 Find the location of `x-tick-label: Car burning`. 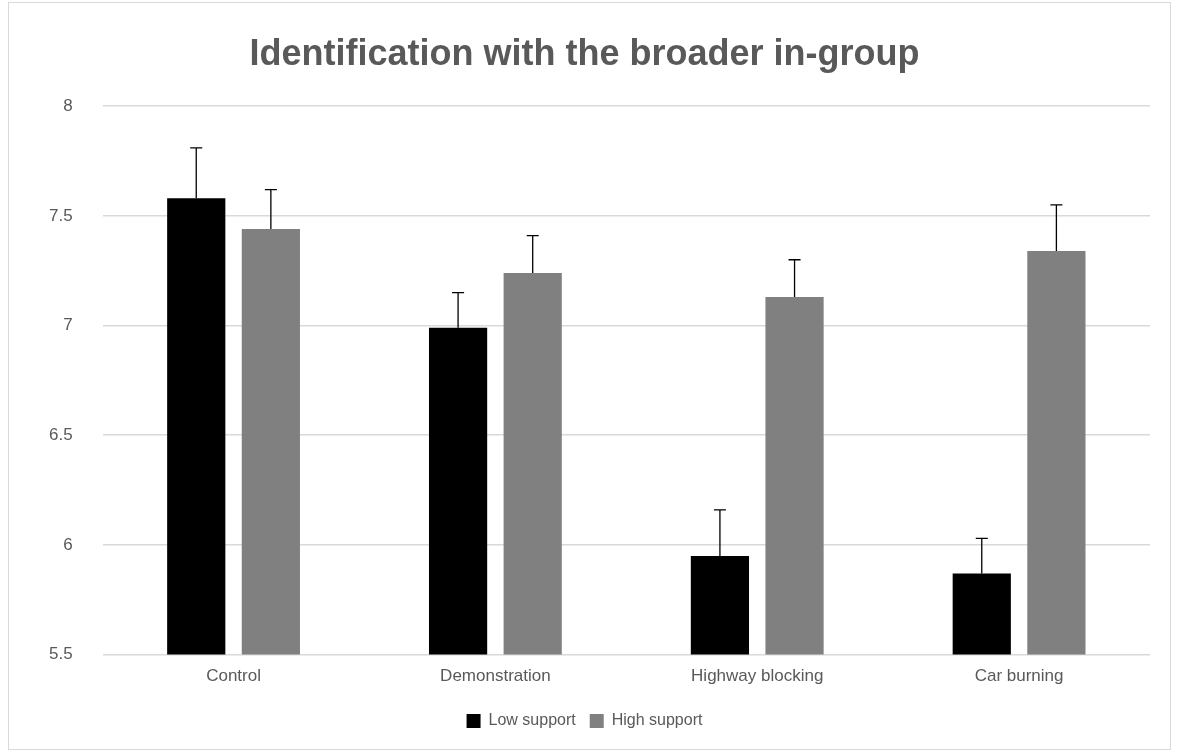

x-tick-label: Car burning is located at coordinates (1019, 676).